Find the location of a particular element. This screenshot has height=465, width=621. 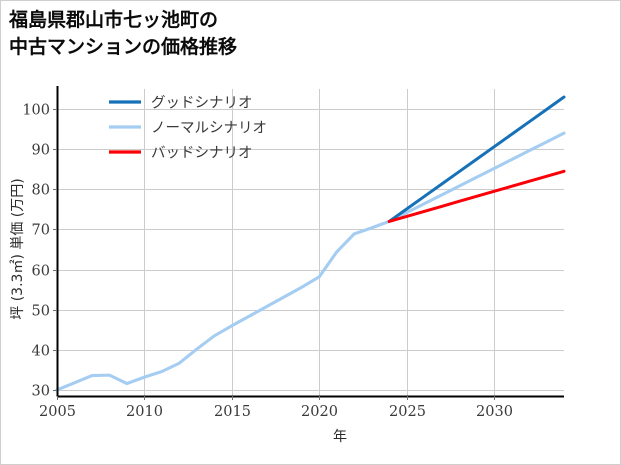

x-tick-label: 2025 is located at coordinates (407, 412).